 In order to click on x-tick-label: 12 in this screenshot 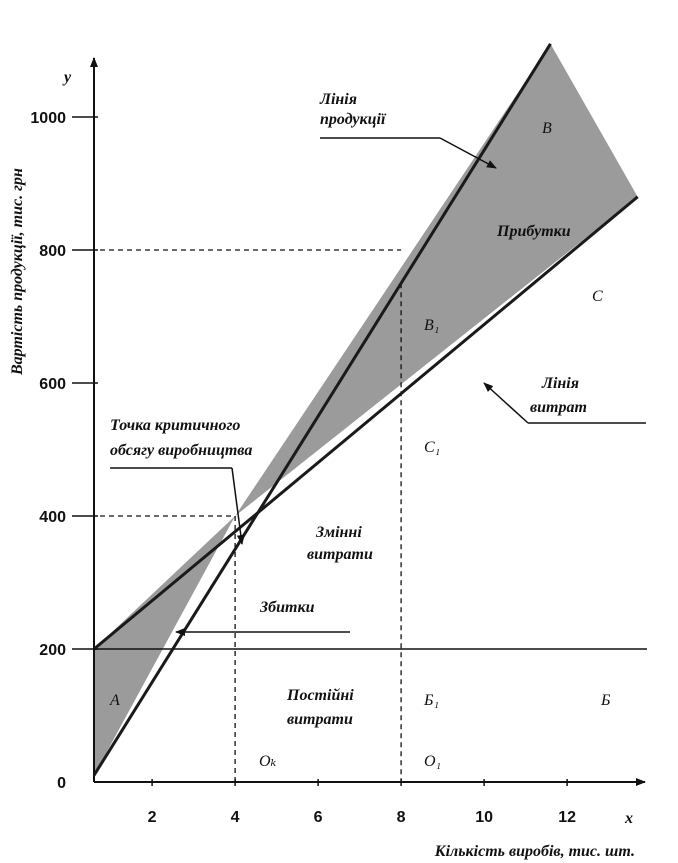, I will do `click(567, 817)`.